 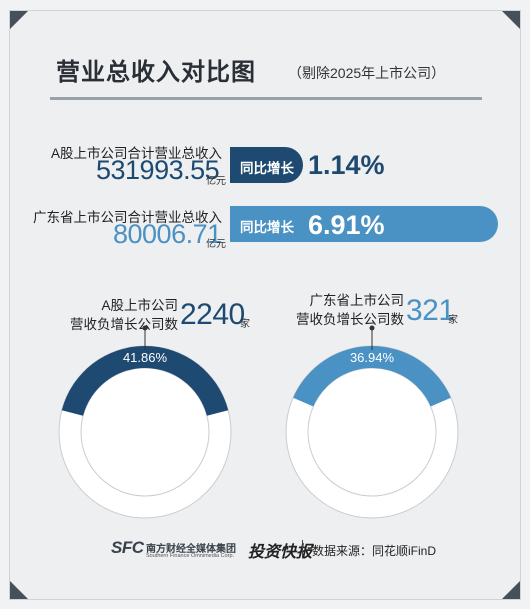 What do you see at coordinates (158, 170) in the screenshot?
I see `metric-value-a-share: 531993.55` at bounding box center [158, 170].